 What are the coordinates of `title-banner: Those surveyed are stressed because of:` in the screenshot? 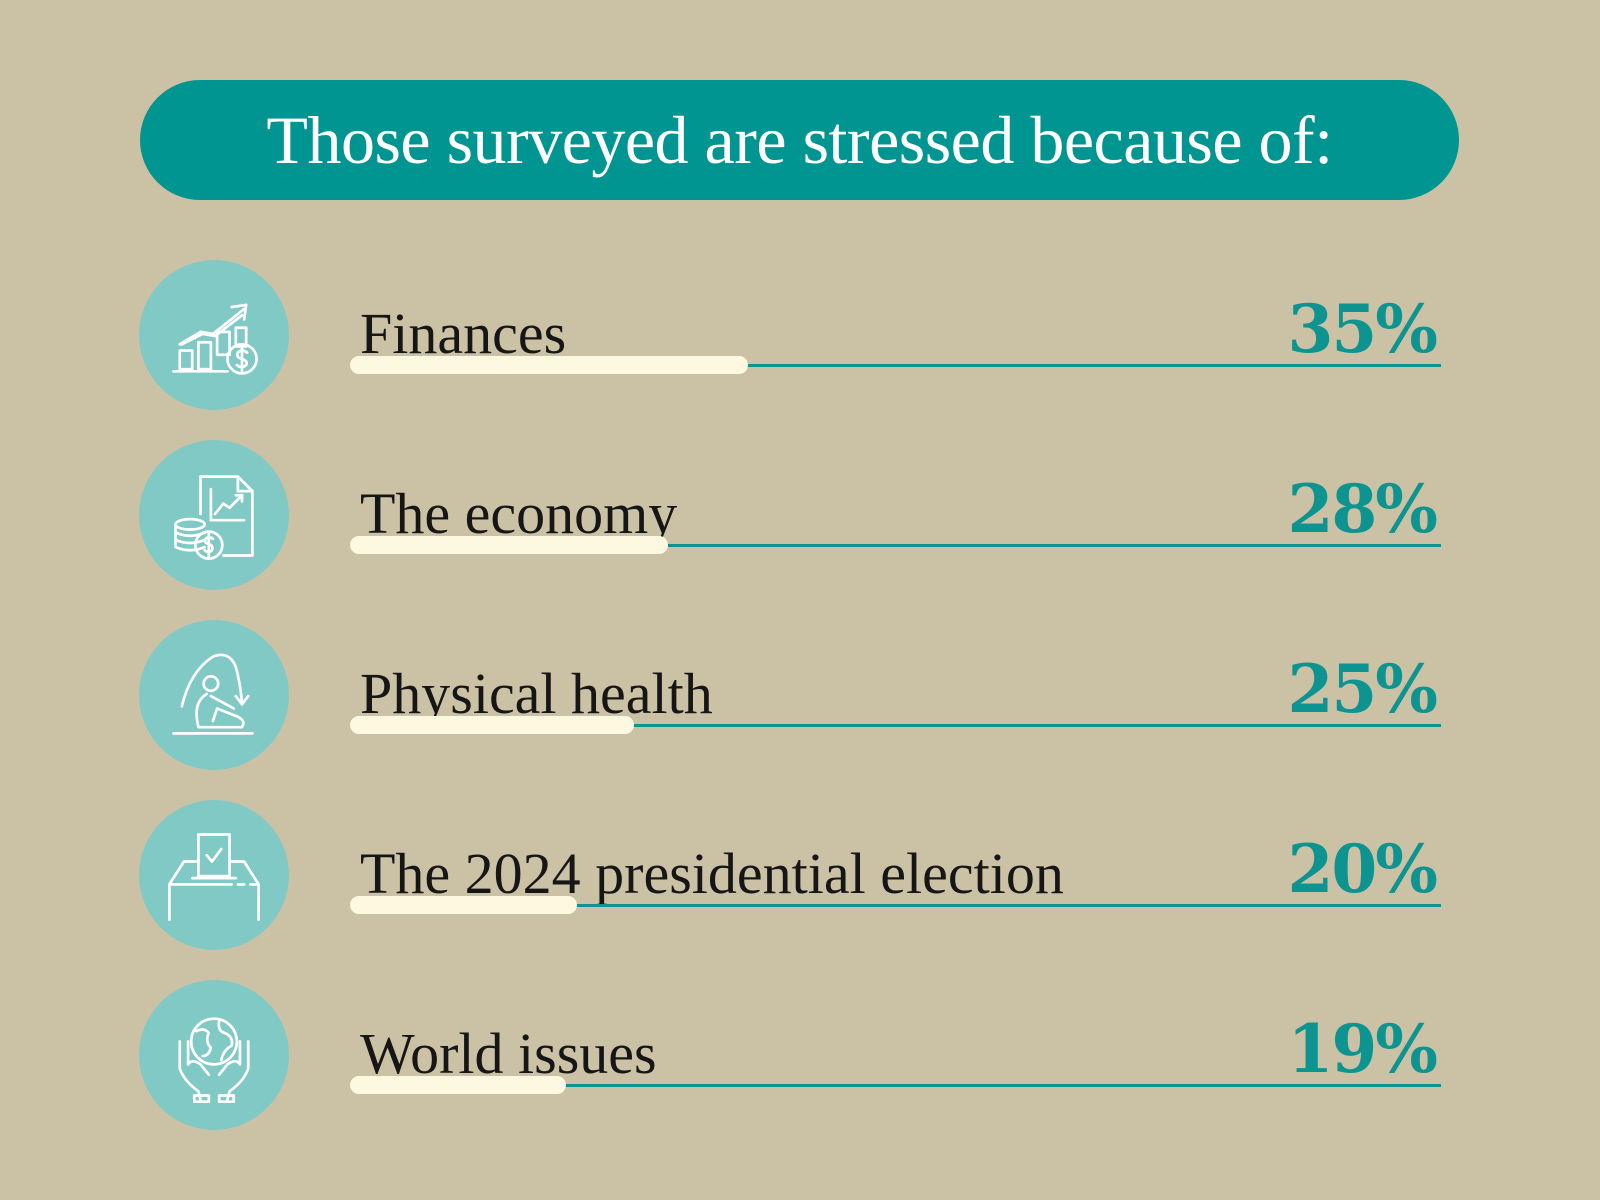 It's located at (799, 140).